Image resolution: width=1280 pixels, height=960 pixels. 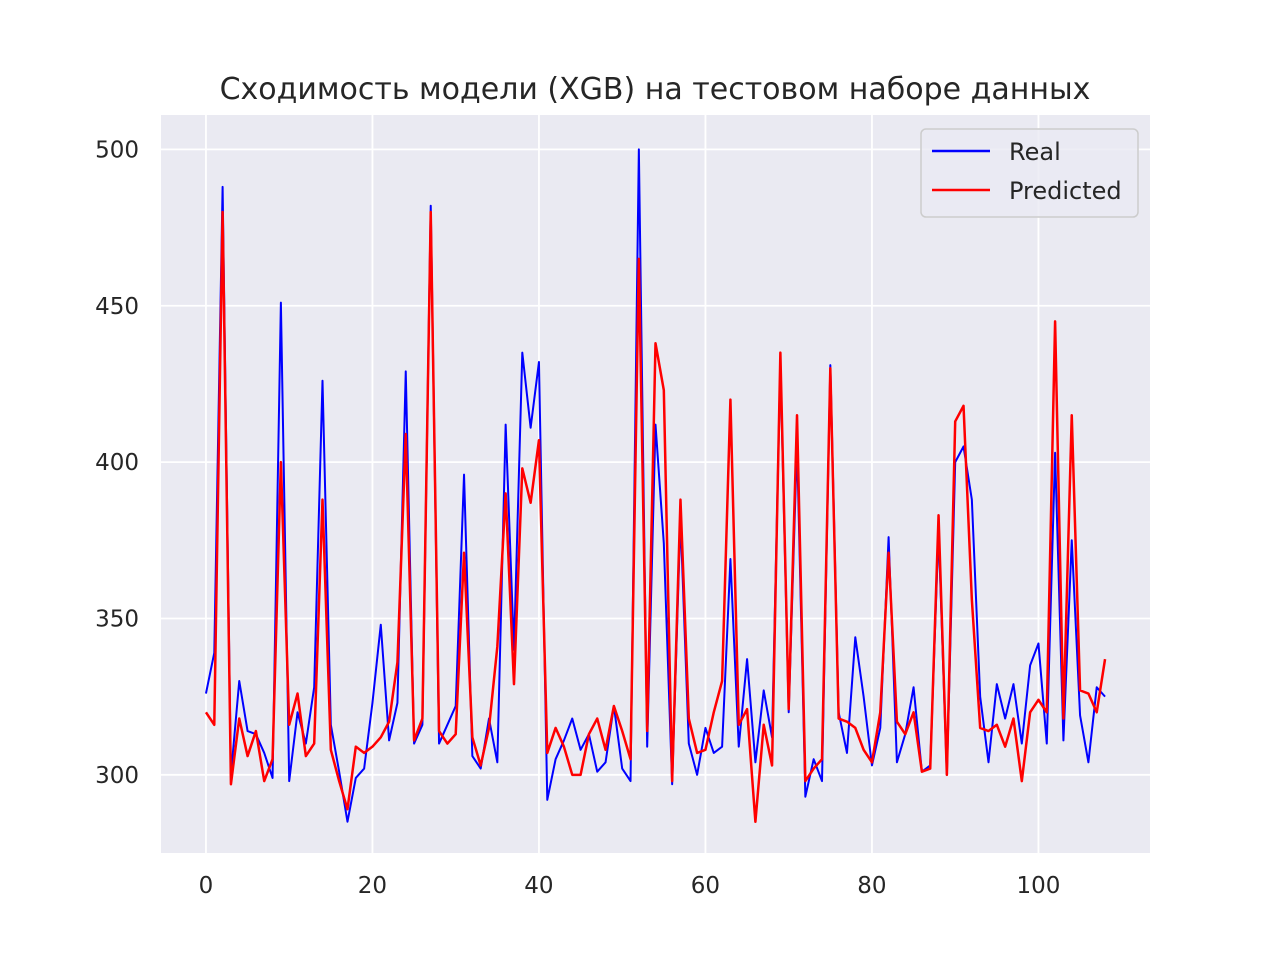 I want to click on y-tick-label: 500, so click(x=117, y=150).